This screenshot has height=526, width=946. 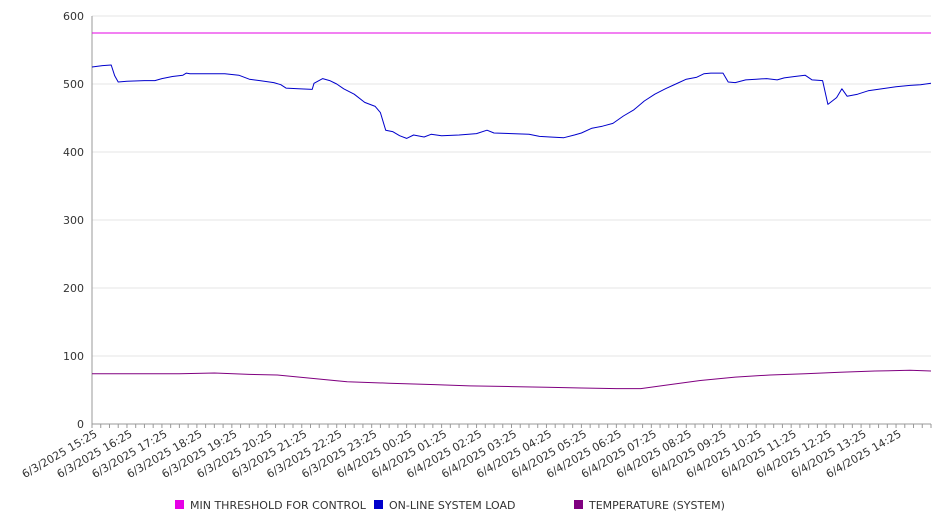 I want to click on y-tick-label: 300, so click(x=73, y=220).